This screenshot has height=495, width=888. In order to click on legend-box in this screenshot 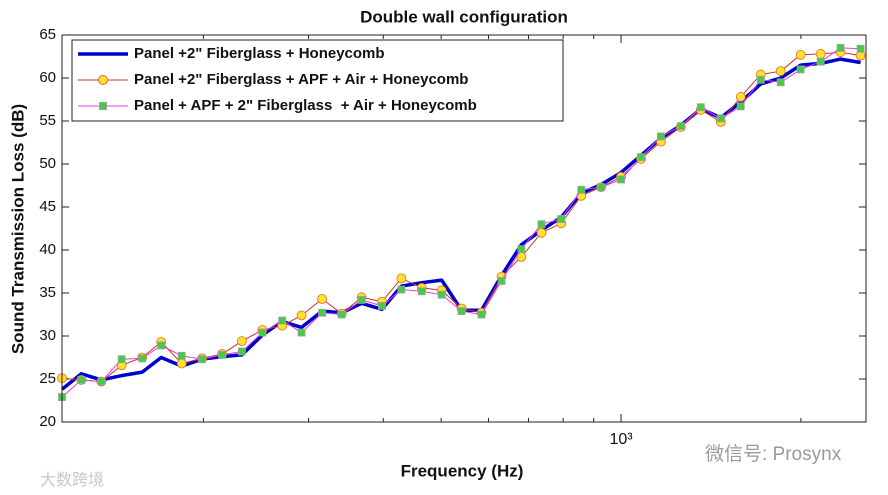, I will do `click(317, 80)`.